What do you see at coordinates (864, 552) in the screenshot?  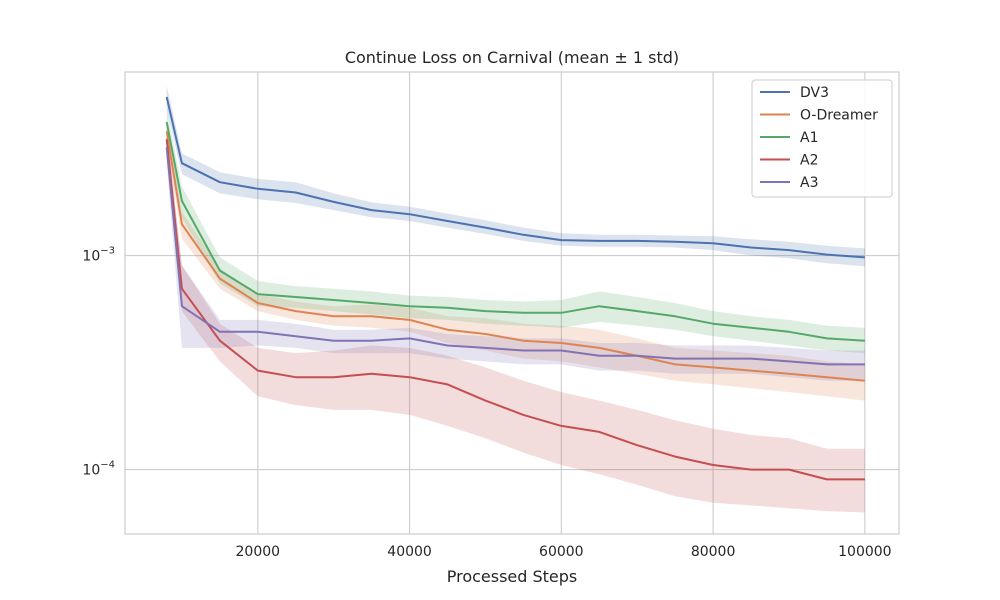 I see `x-tick-label: 100000` at bounding box center [864, 552].